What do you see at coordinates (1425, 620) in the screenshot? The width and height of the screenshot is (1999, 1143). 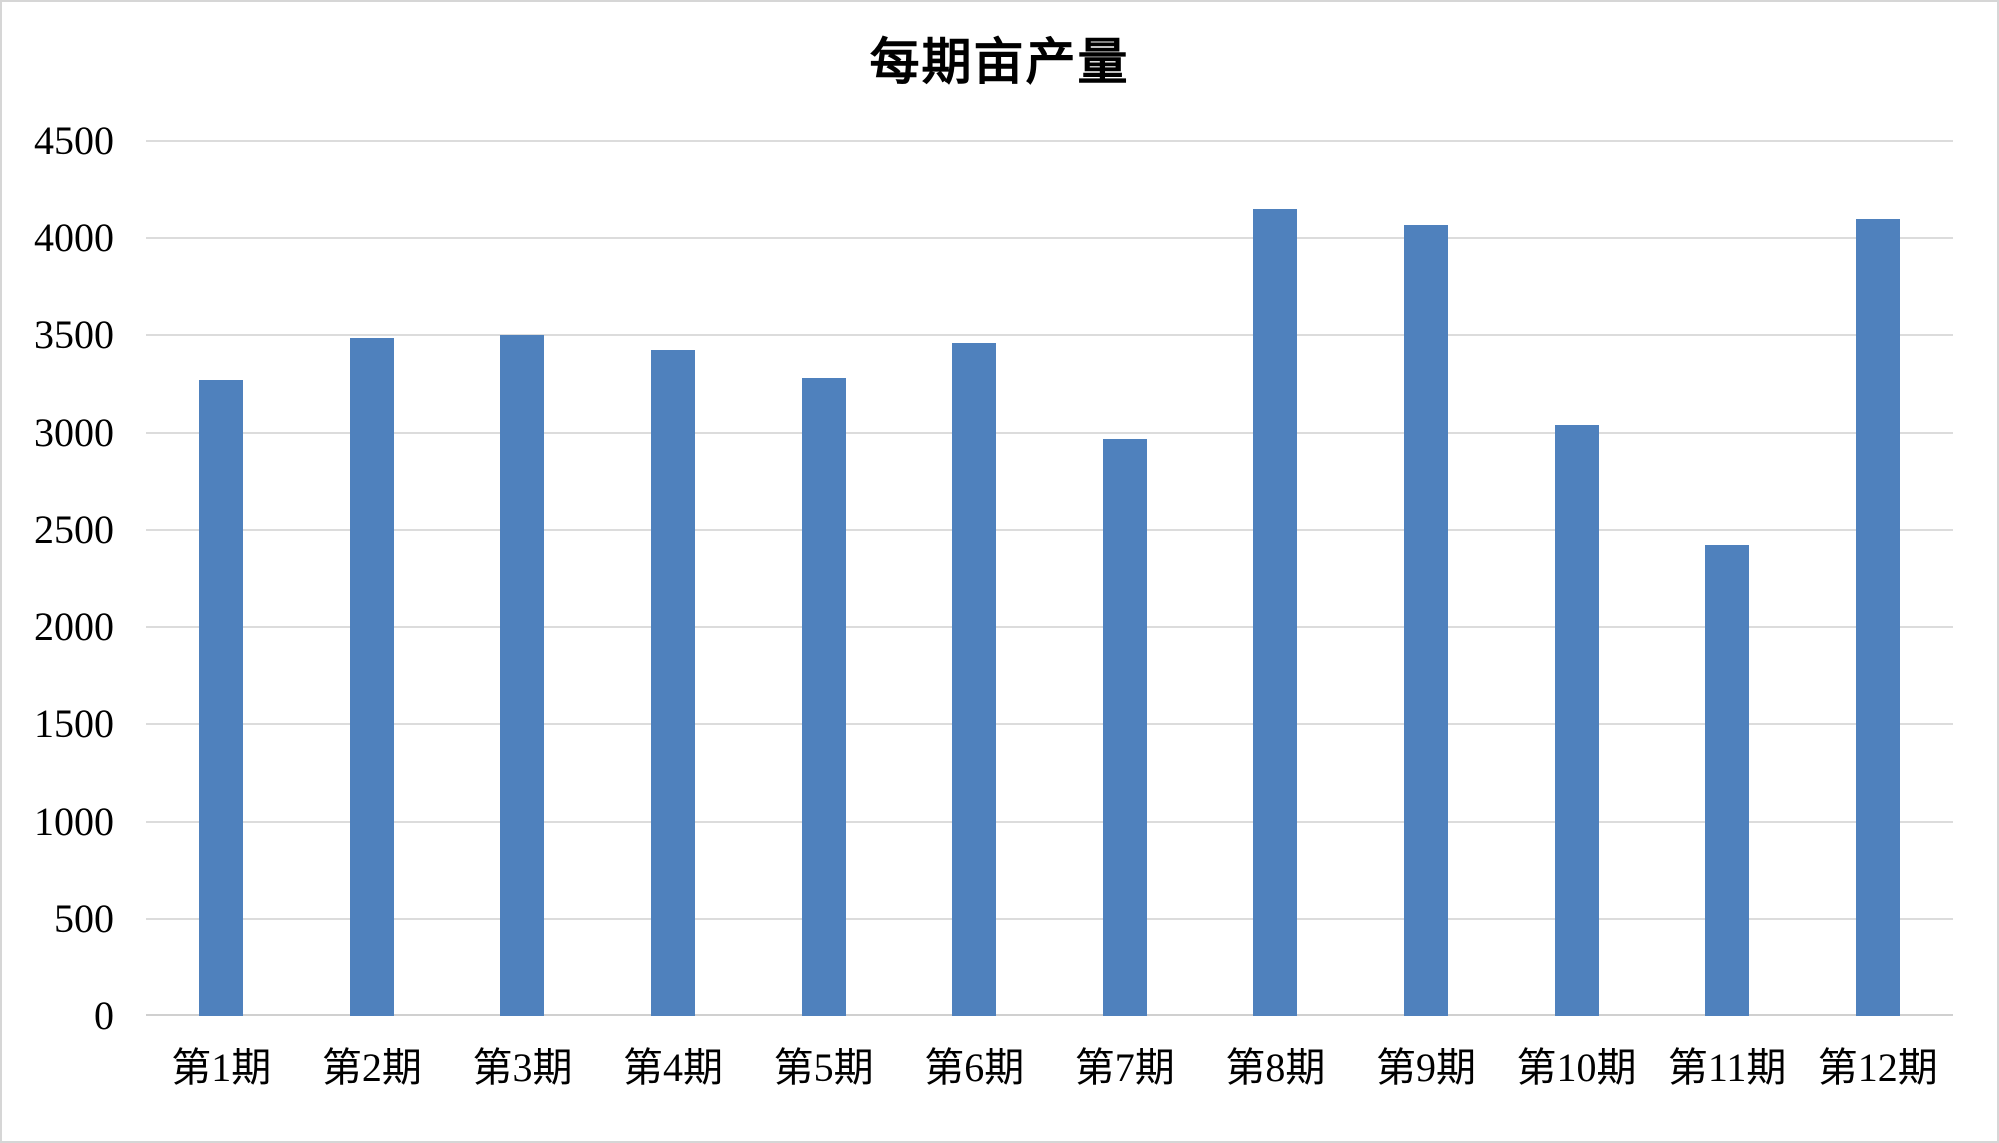 I see `bar-第9期` at bounding box center [1425, 620].